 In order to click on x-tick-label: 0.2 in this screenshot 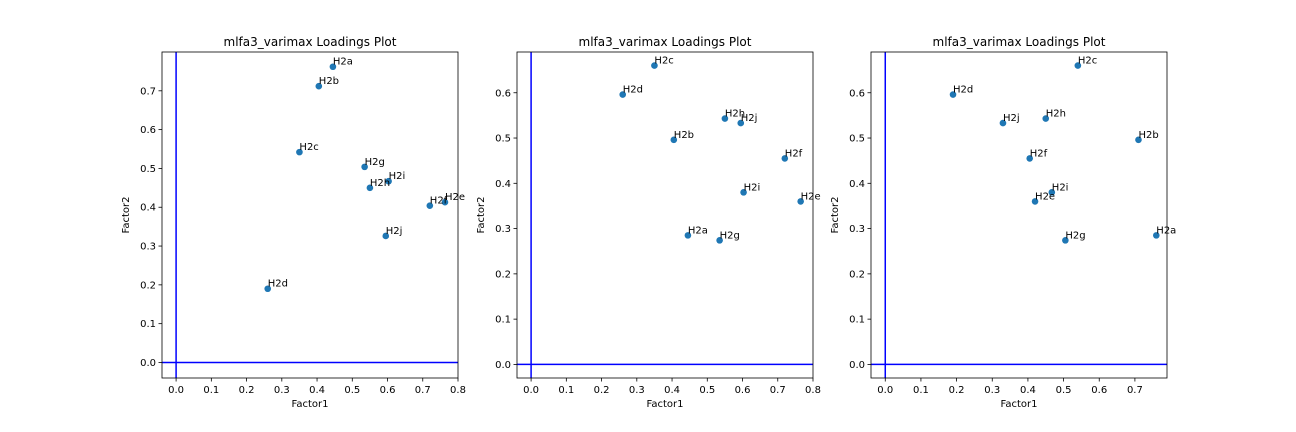, I will do `click(957, 390)`.